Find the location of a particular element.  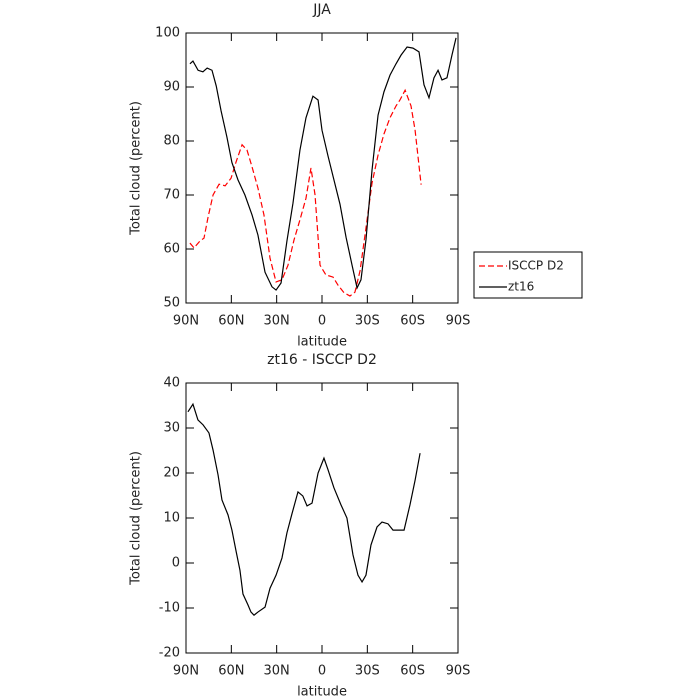

y-tick-label: 70 is located at coordinates (171, 195).